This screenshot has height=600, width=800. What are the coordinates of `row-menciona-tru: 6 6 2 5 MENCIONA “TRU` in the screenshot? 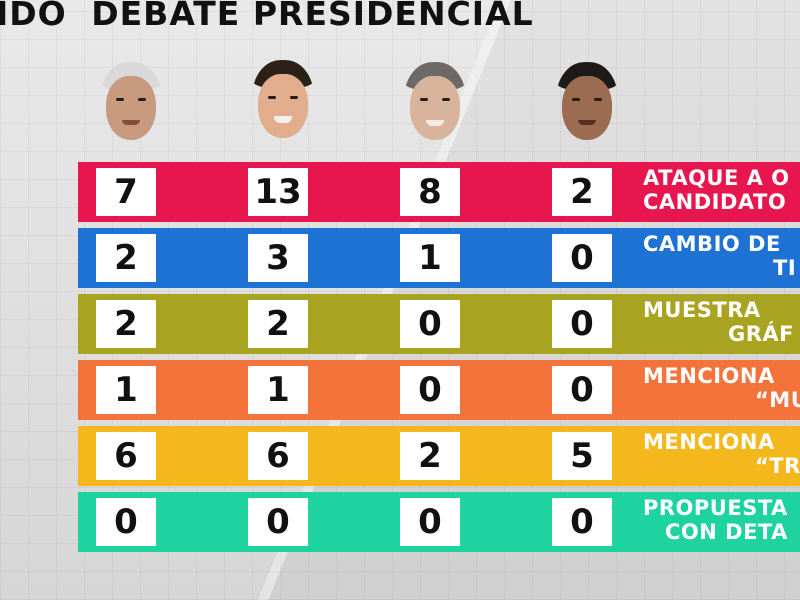 It's located at (439, 456).